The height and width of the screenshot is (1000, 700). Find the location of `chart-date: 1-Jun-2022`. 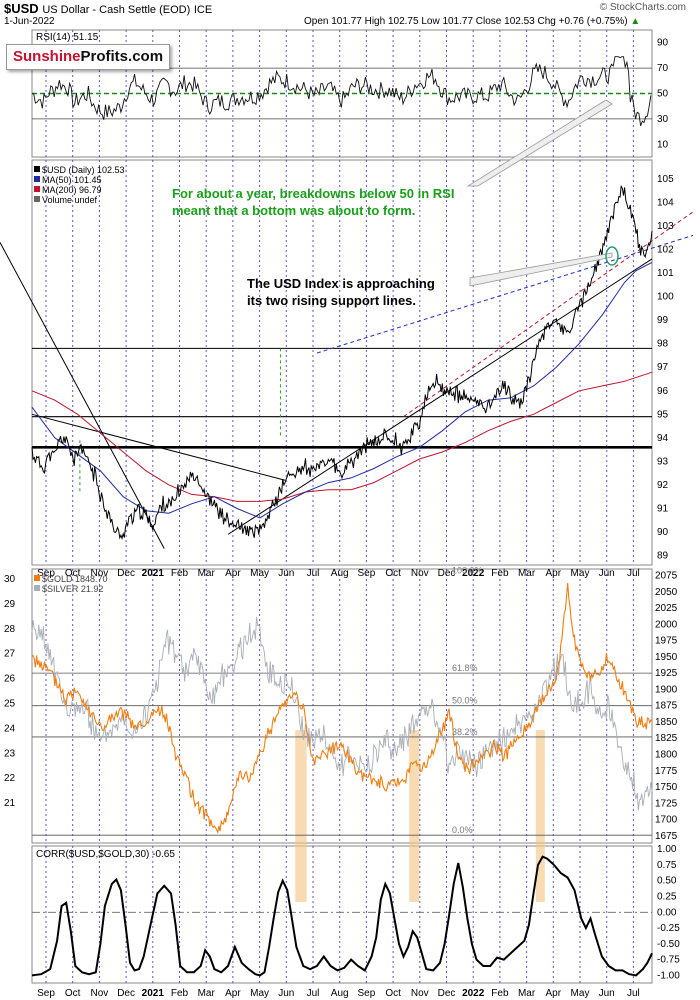

chart-date: 1-Jun-2022 is located at coordinates (29, 21).